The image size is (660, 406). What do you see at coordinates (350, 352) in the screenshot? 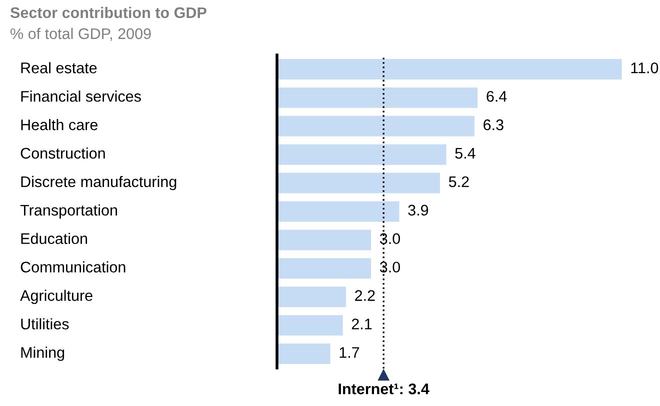
I see `data-label: 1.7` at bounding box center [350, 352].